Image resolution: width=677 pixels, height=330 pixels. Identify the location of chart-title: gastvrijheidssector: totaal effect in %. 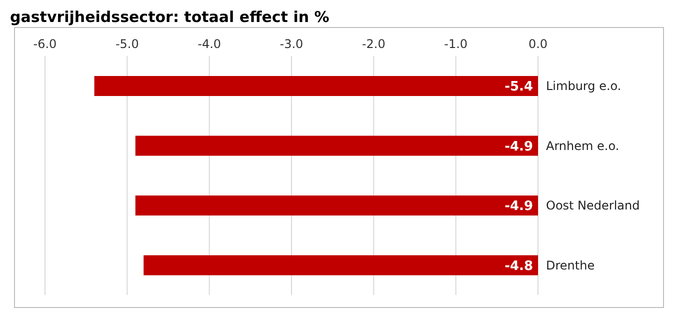
(170, 17).